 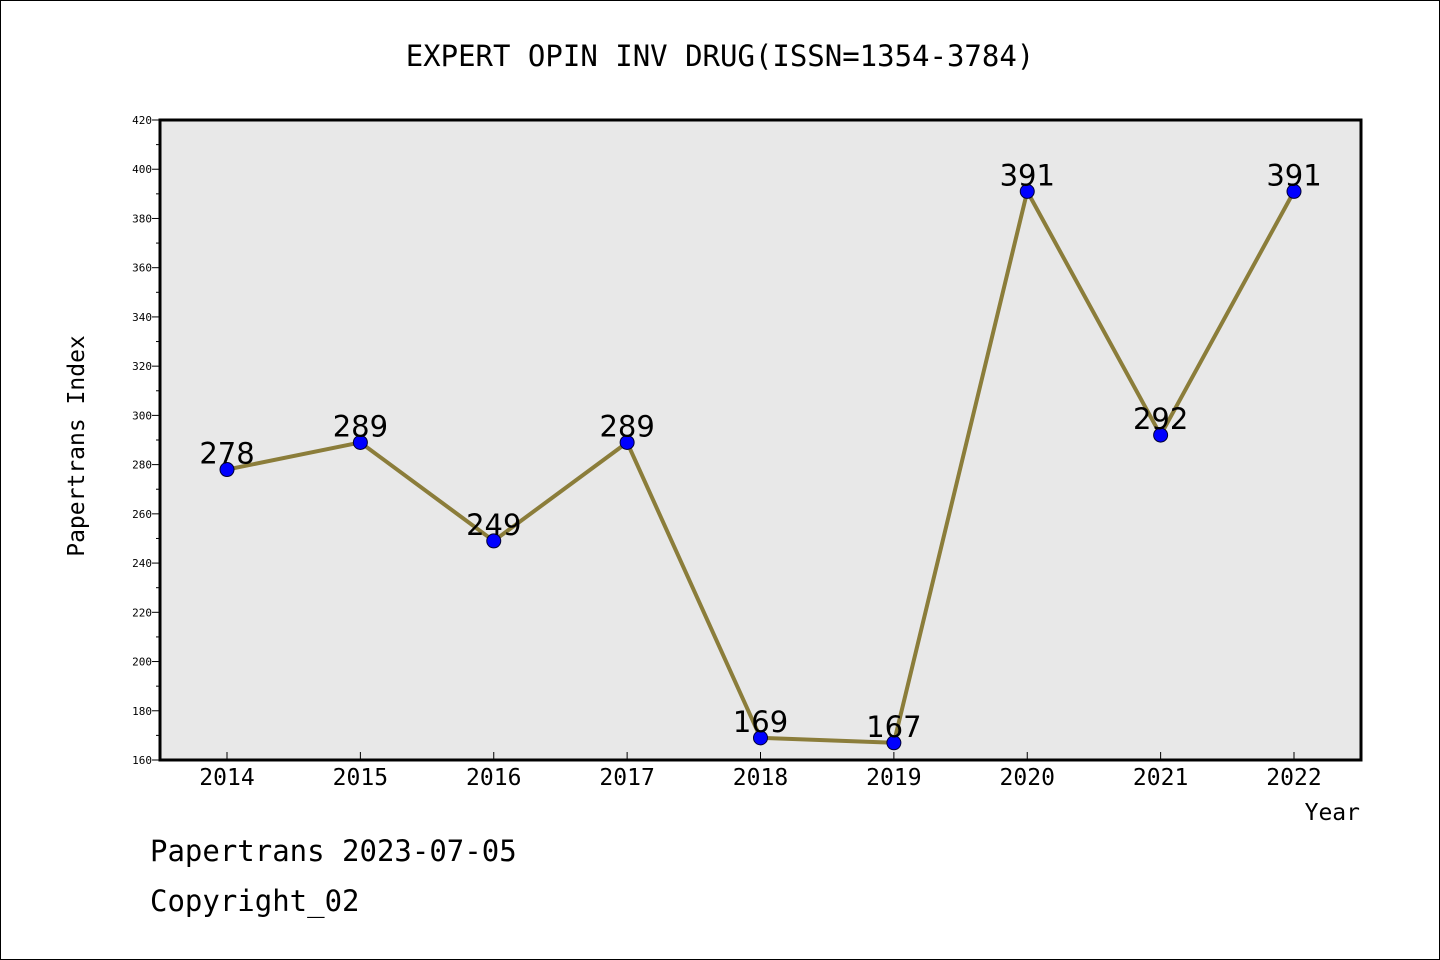 What do you see at coordinates (255, 901) in the screenshot?
I see `footer-copyright: Copyright_02` at bounding box center [255, 901].